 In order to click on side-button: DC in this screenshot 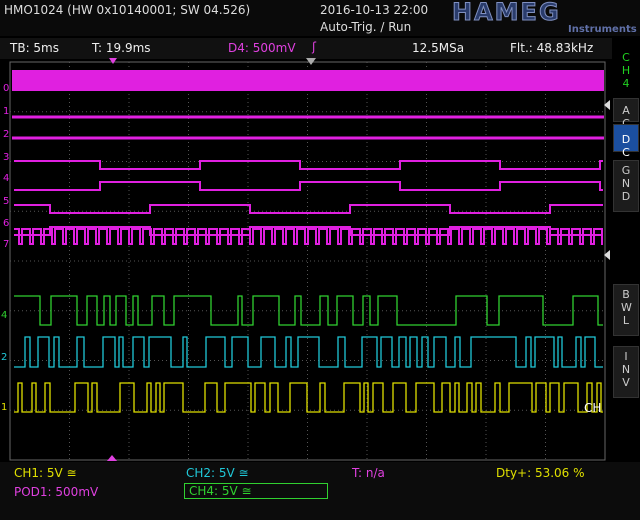, I will do `click(626, 138)`.